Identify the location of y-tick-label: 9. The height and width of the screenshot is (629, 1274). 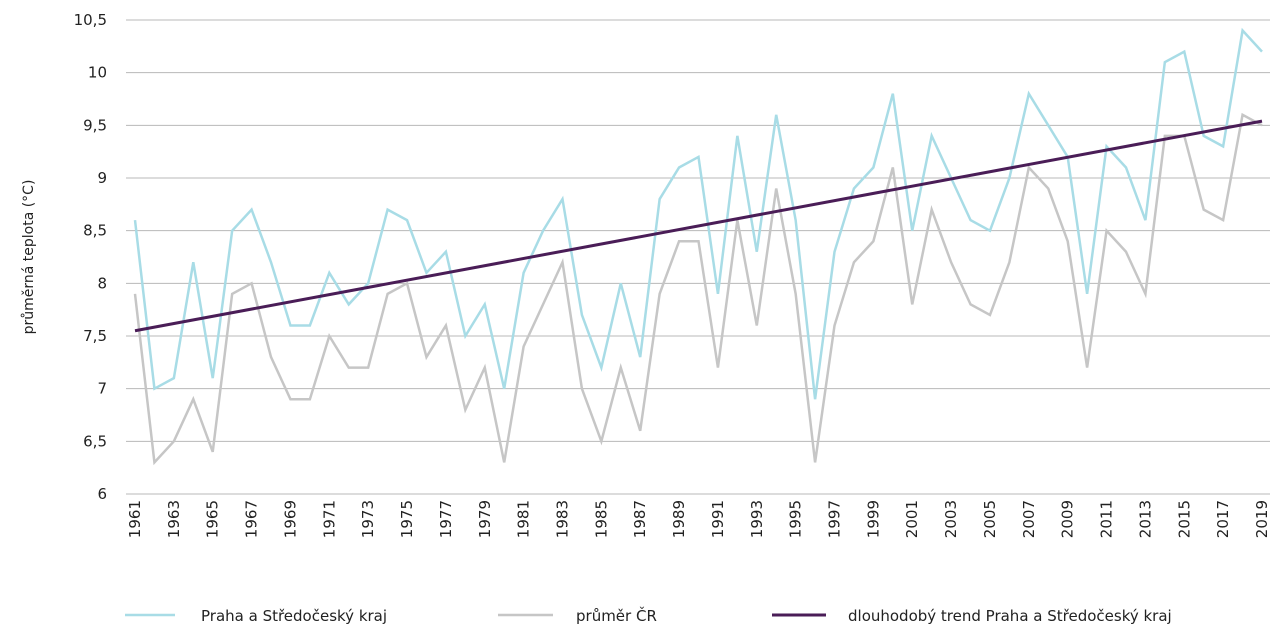
(102, 178).